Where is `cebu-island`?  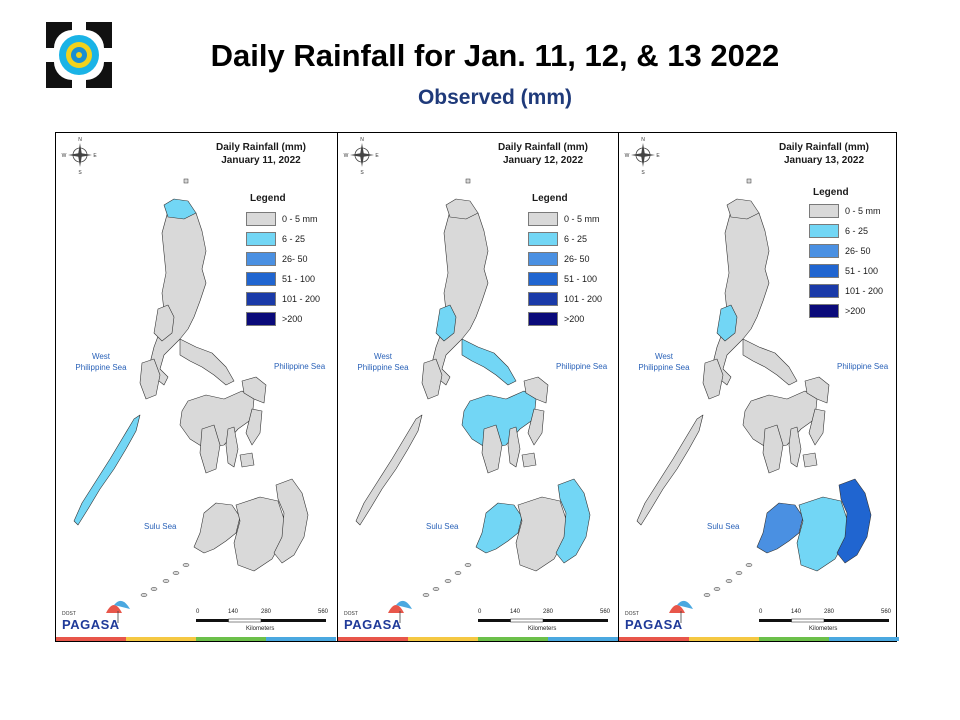
cebu-island is located at coordinates (514, 447).